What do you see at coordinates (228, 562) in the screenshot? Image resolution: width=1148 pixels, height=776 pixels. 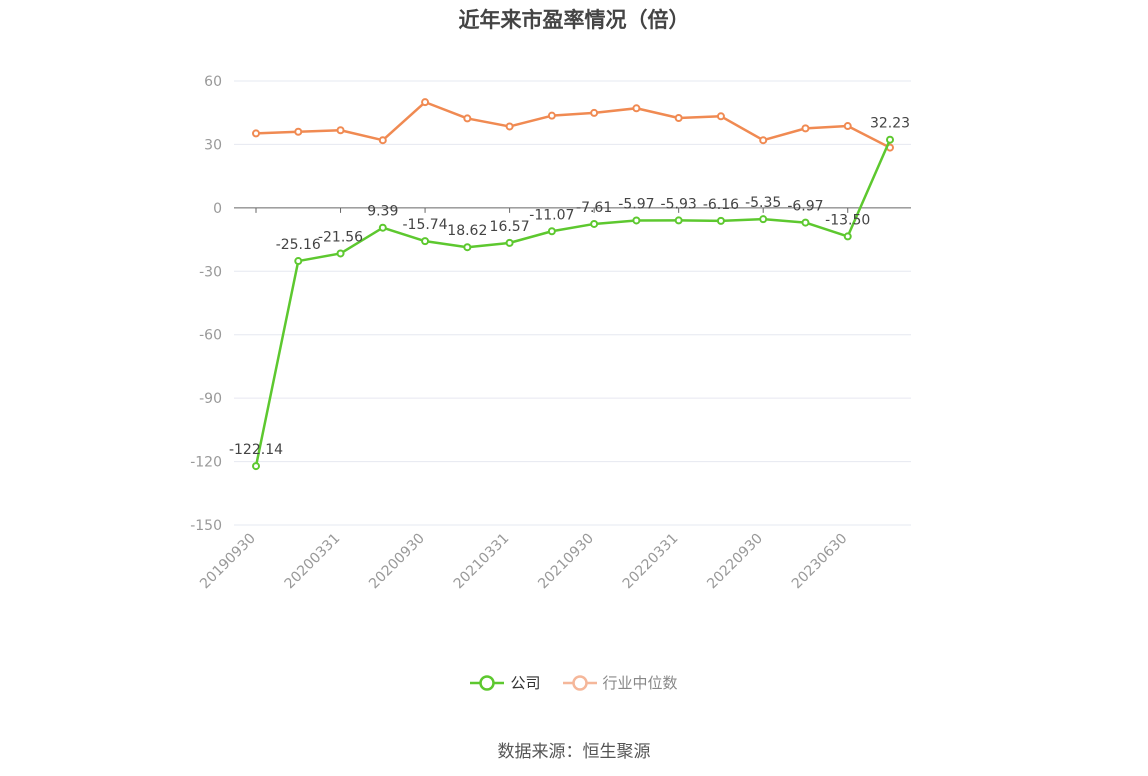 I see `x-tick-label: 20190930` at bounding box center [228, 562].